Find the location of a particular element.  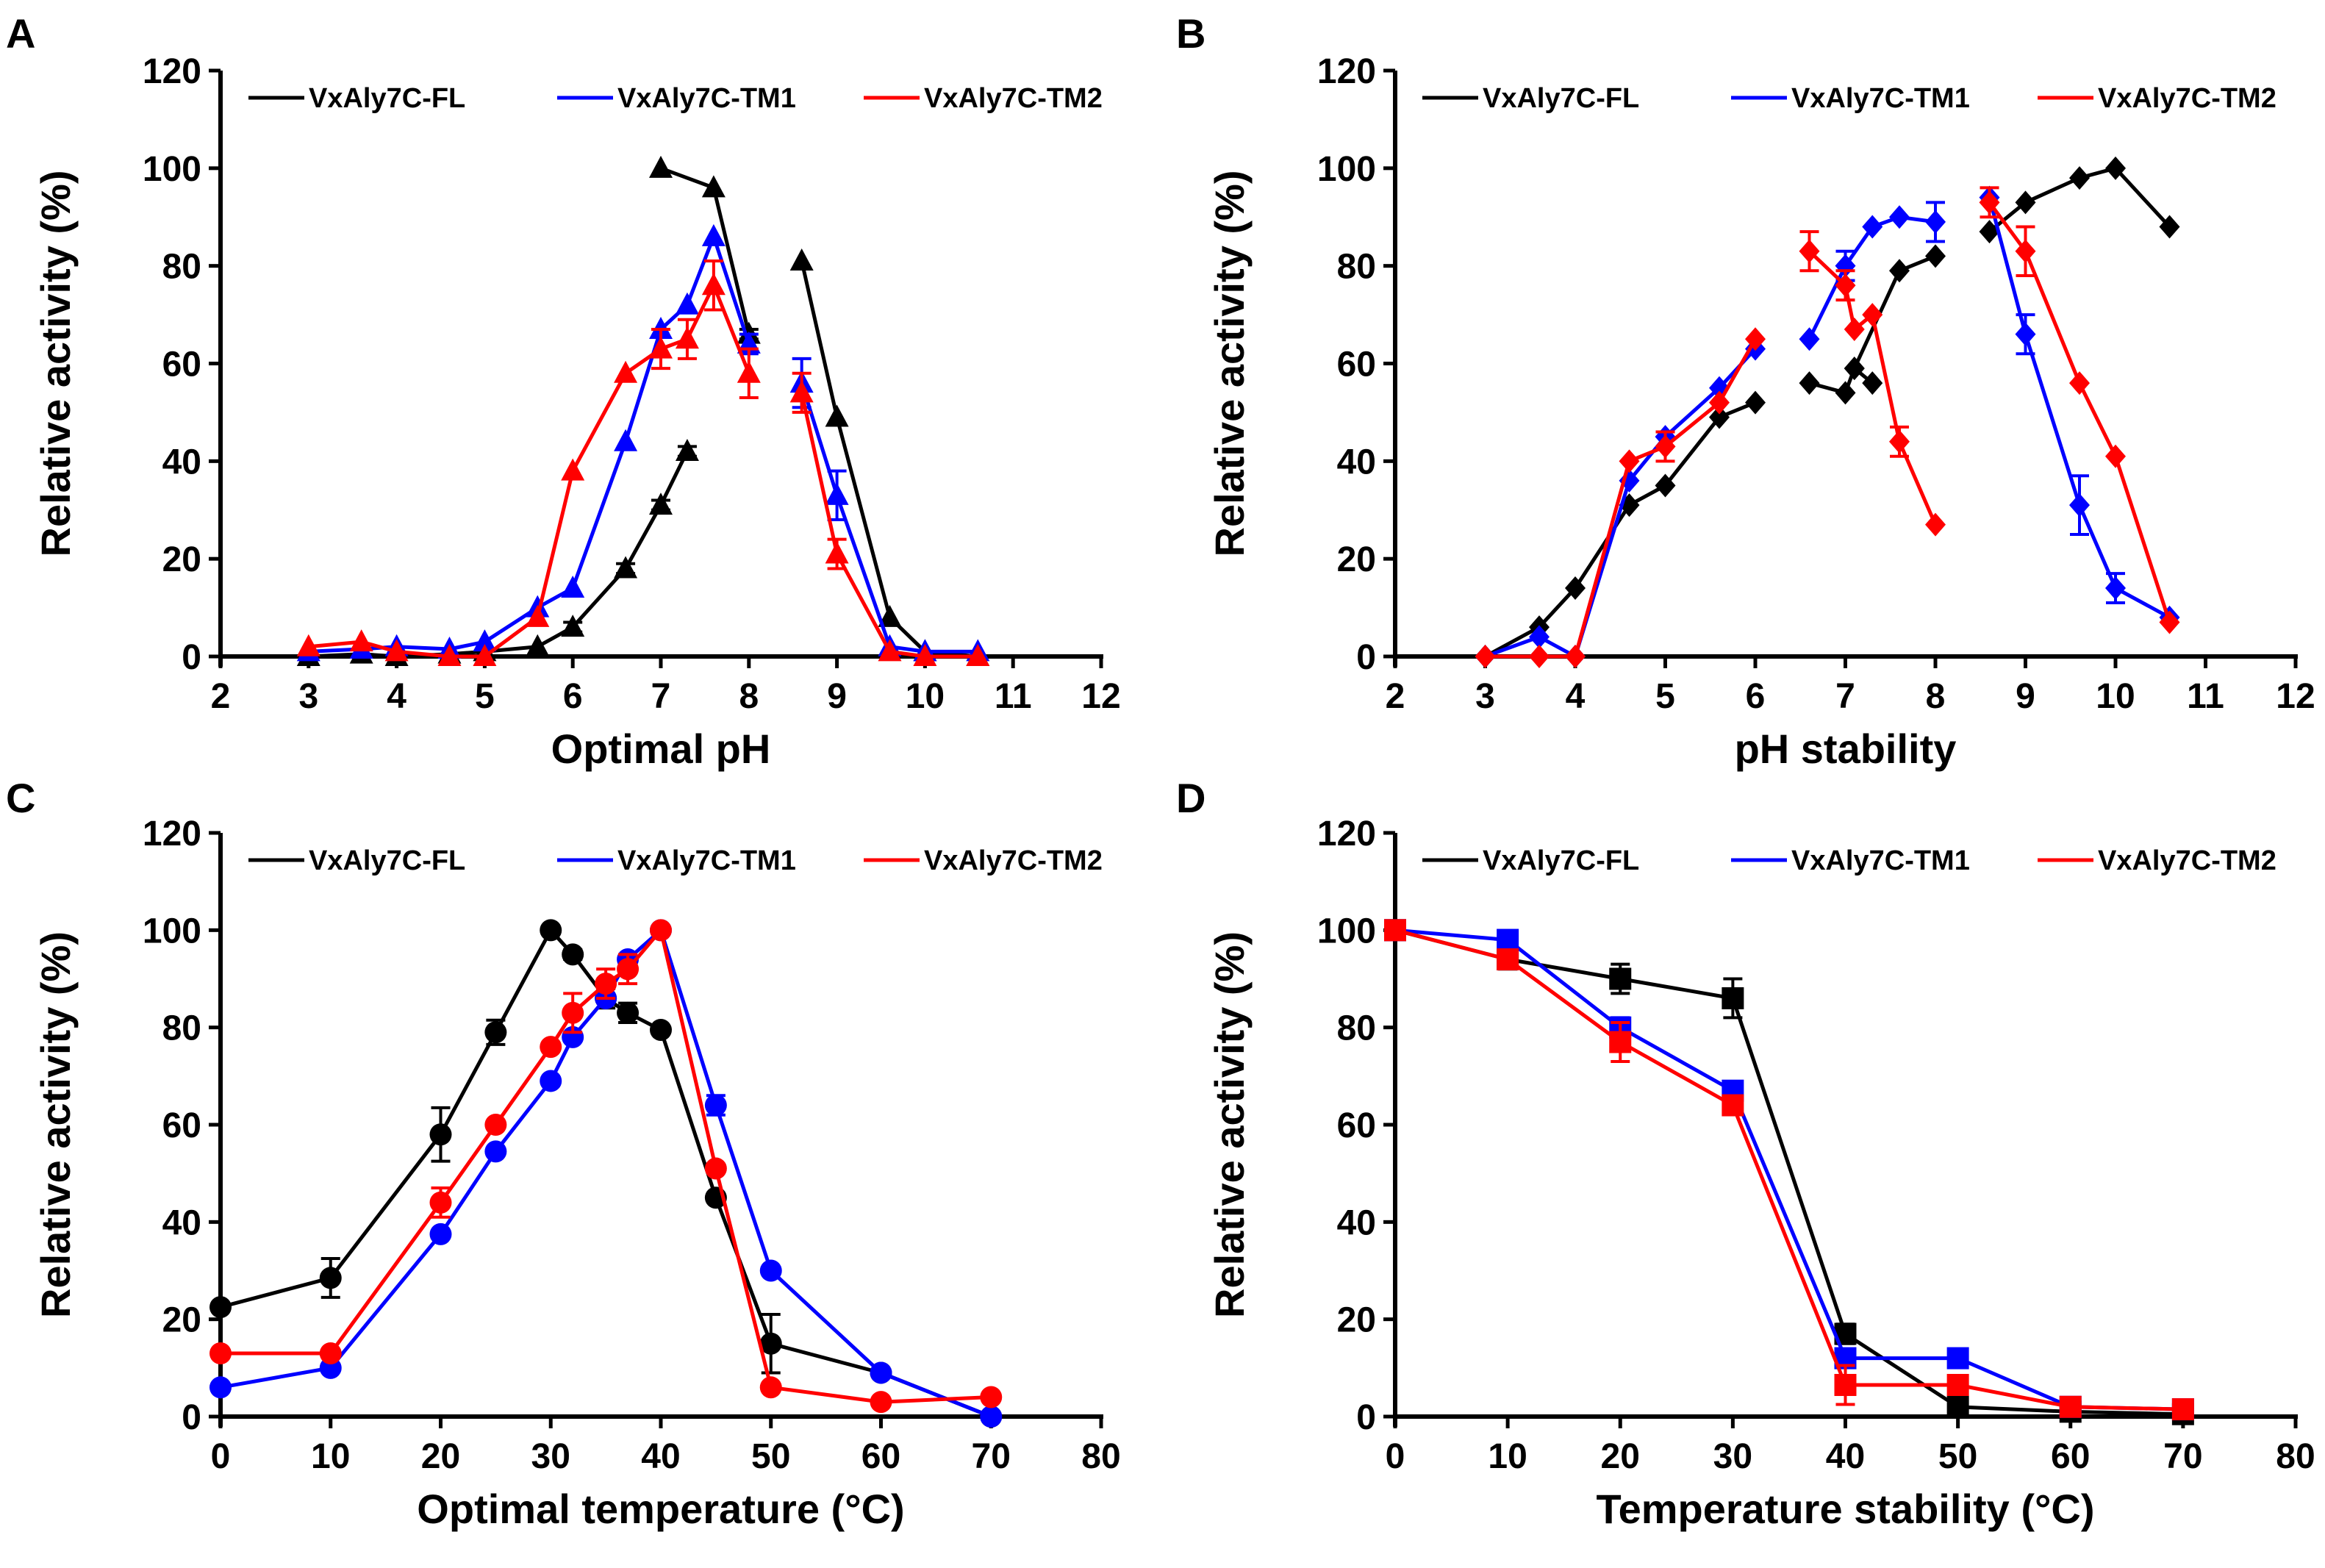

x-axis-label: Temperature stability (°C) is located at coordinates (1846, 1509).